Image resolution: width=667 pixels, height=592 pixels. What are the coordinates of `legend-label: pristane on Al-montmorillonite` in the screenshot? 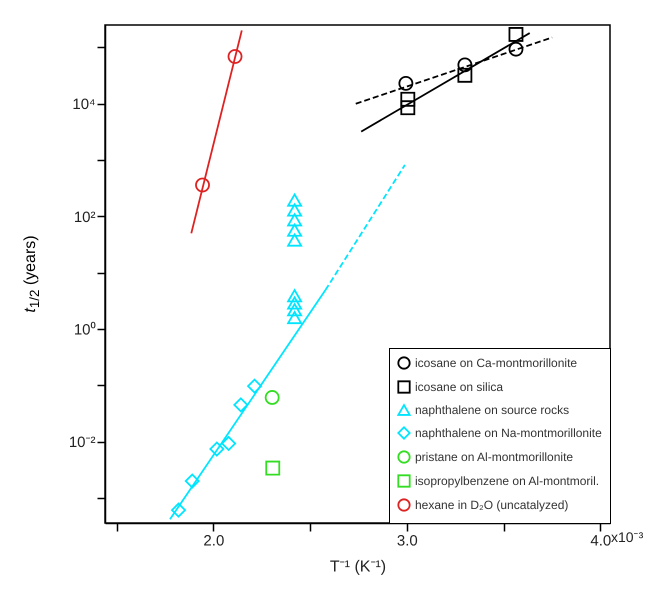 It's located at (494, 457).